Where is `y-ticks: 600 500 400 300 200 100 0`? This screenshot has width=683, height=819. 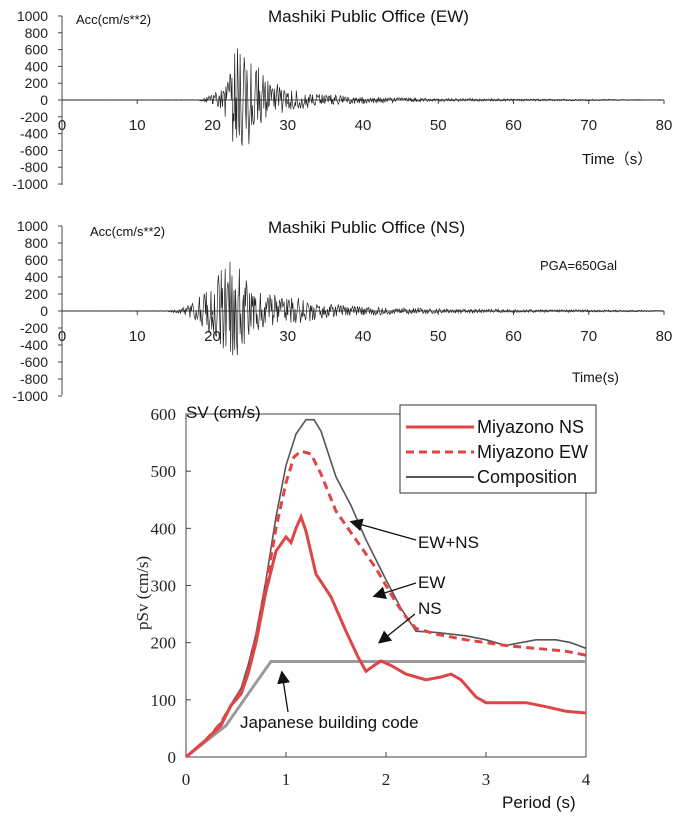 y-ticks: 600 500 400 300 200 100 0 is located at coordinates (171, 586).